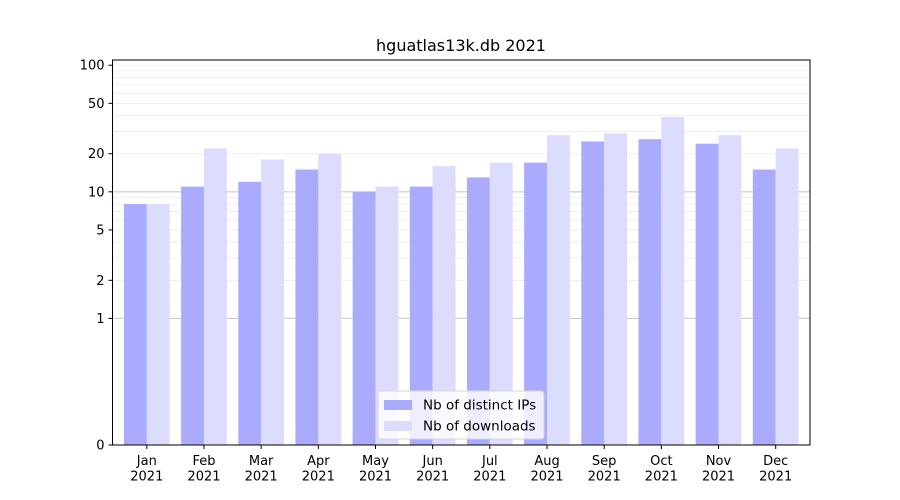 The width and height of the screenshot is (900, 500). What do you see at coordinates (96, 104) in the screenshot?
I see `y-tick-label: 50` at bounding box center [96, 104].